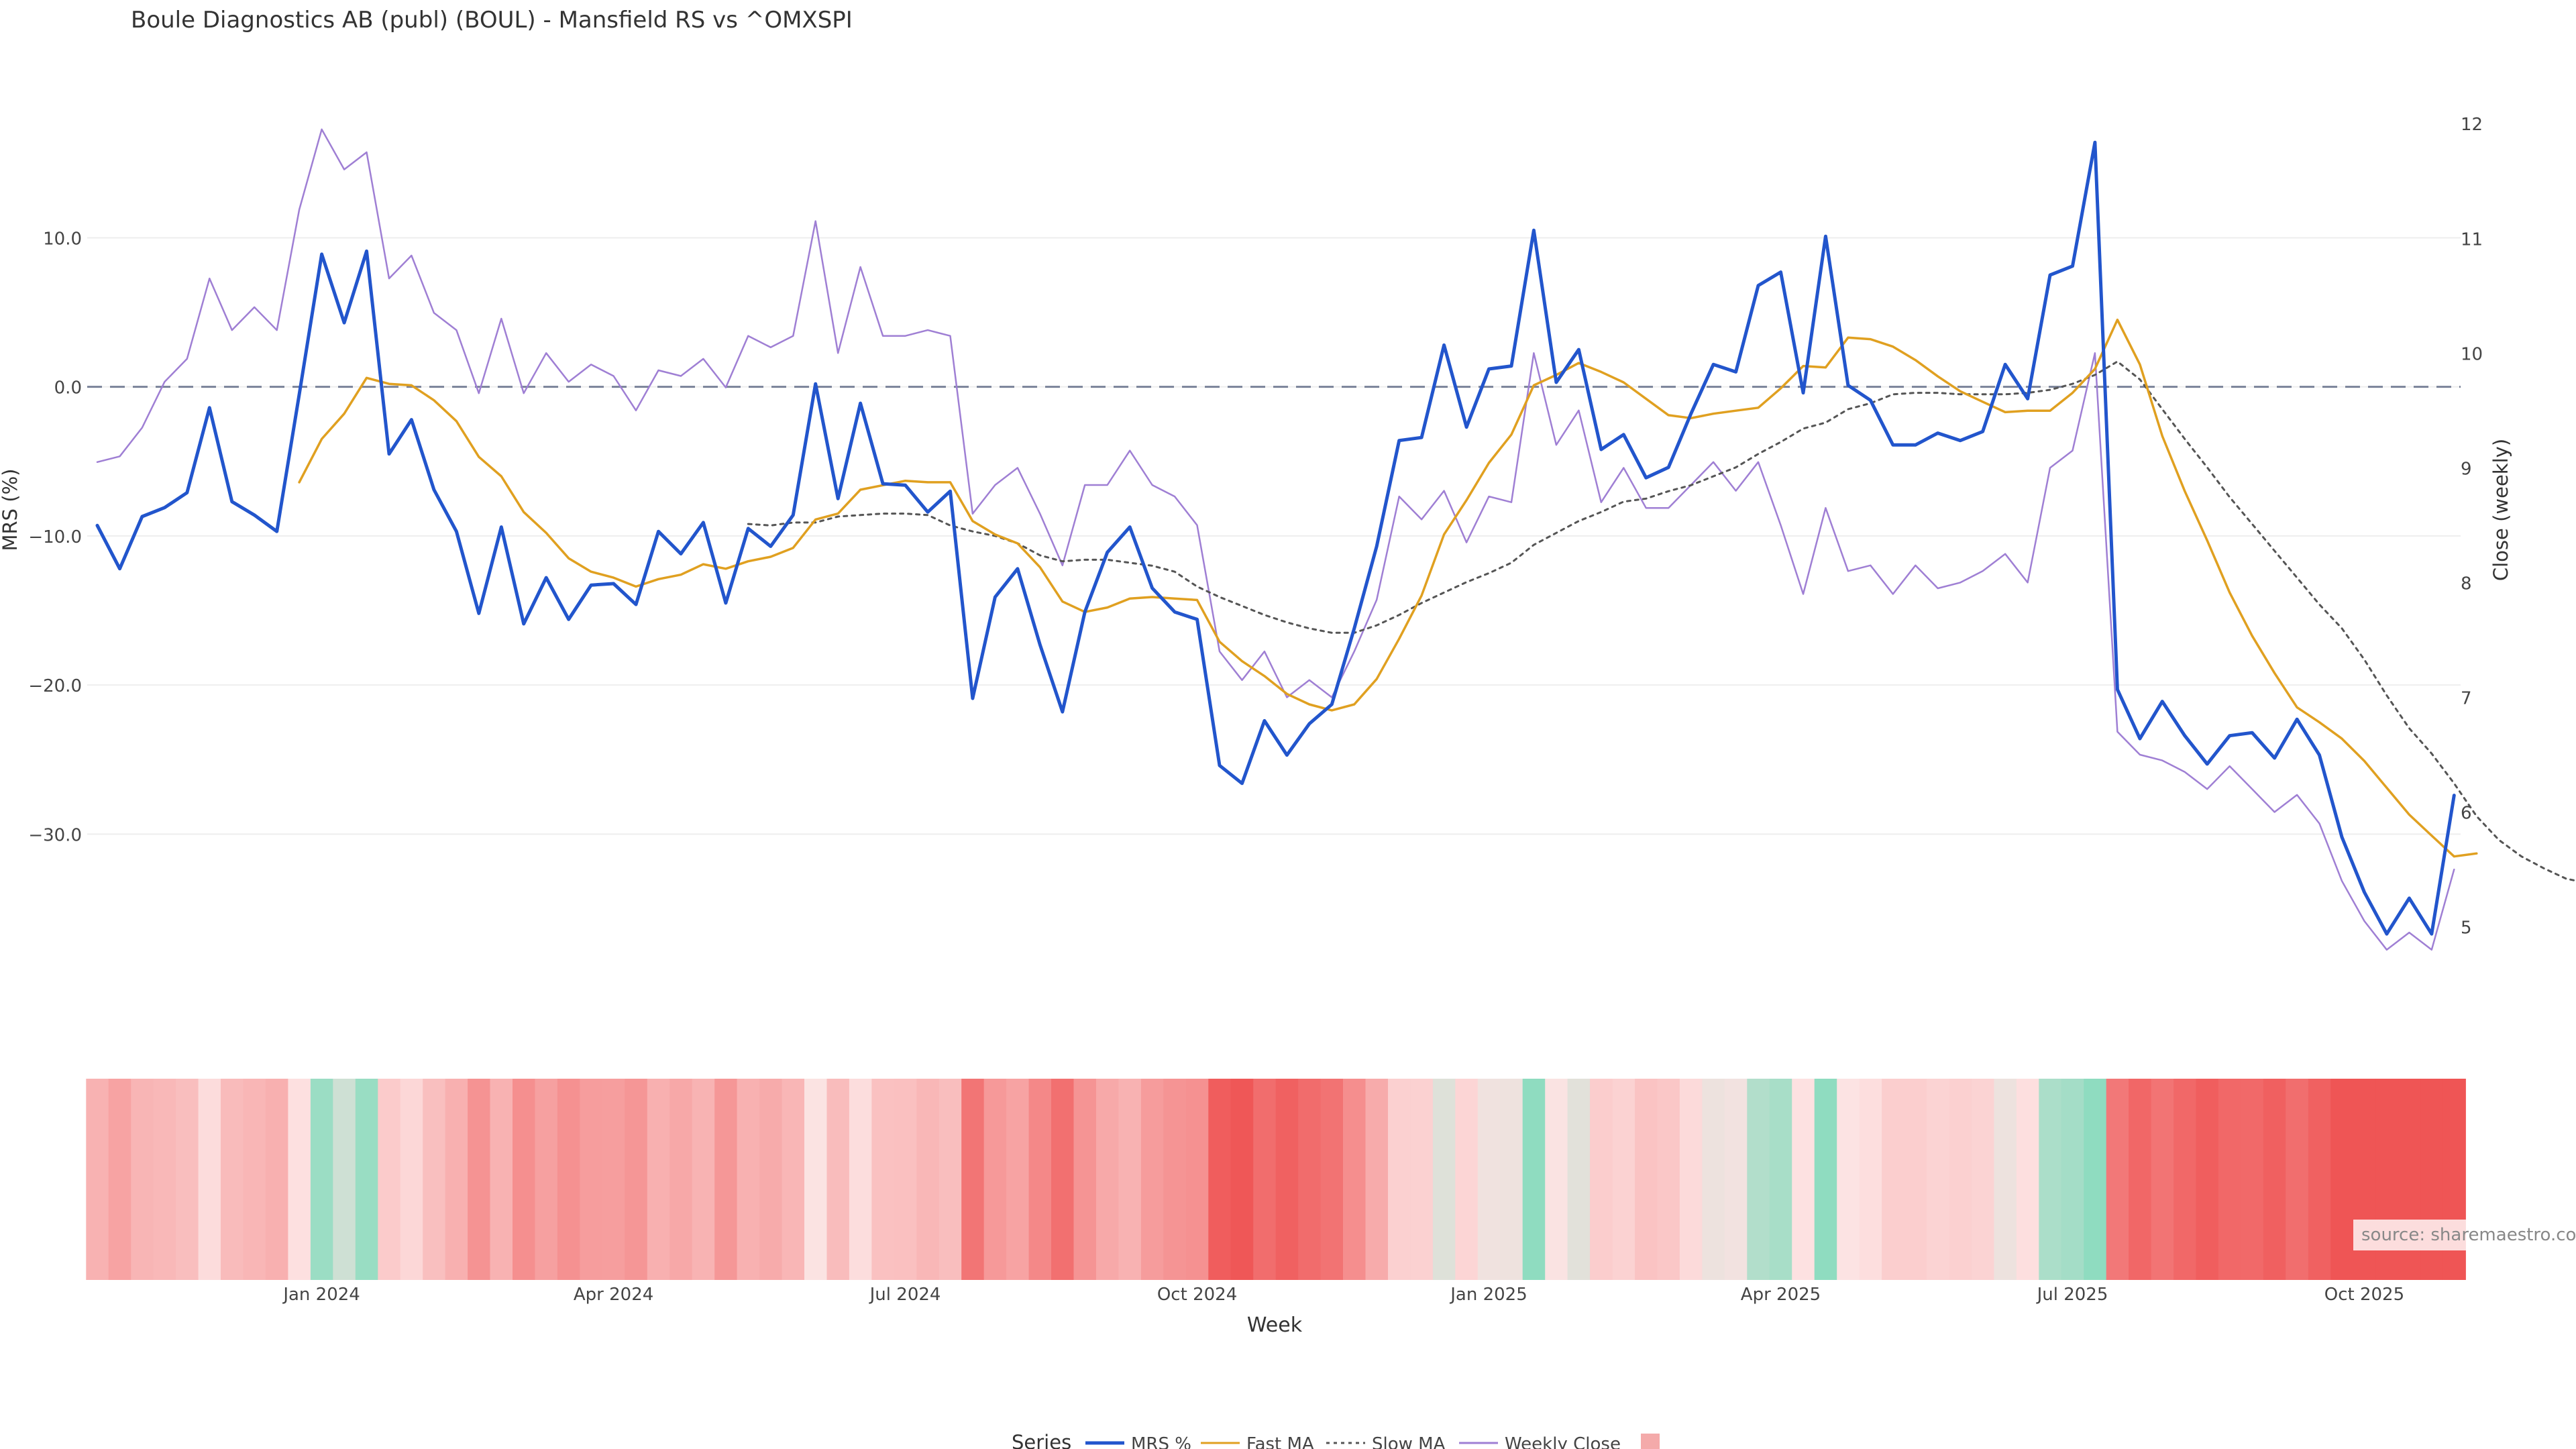 This screenshot has width=2576, height=1449. What do you see at coordinates (2472, 526) in the screenshot?
I see `right-axis-ticks: 12 11 10 9 8 7 6 5` at bounding box center [2472, 526].